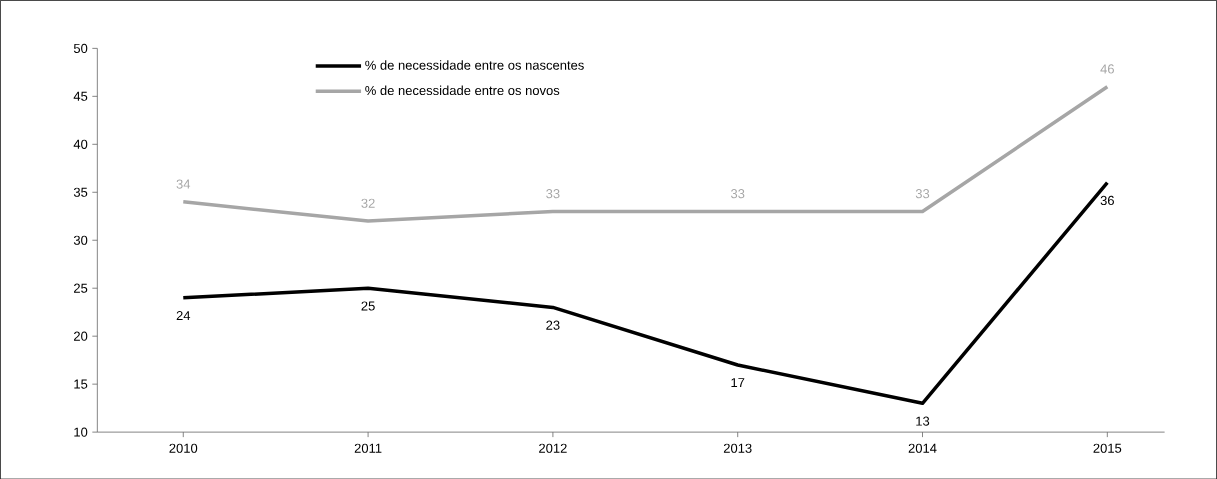  What do you see at coordinates (553, 448) in the screenshot?
I see `x-tick-label: 2012` at bounding box center [553, 448].